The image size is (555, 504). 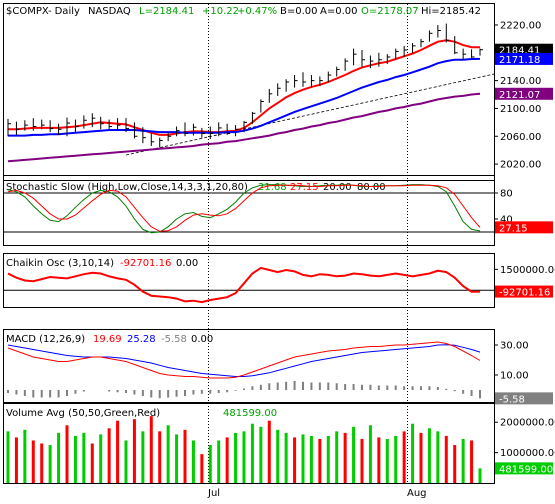 I want to click on header-last: L=2184.41, so click(x=166, y=11).